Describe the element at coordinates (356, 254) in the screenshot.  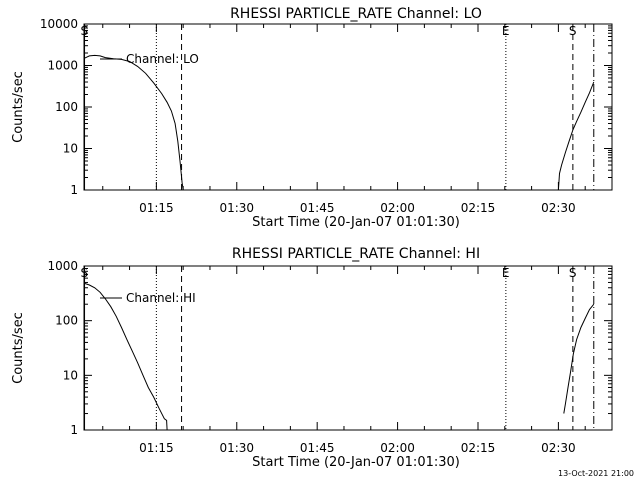
I see `chart-title: RHESSI PARTICLE_RATE Channel: HI` at that location.